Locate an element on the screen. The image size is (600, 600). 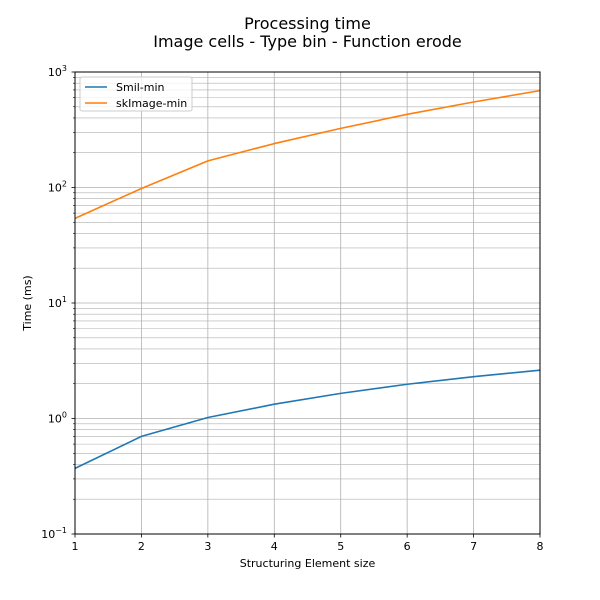
y-tick-label: 10¹ is located at coordinates (57, 302).